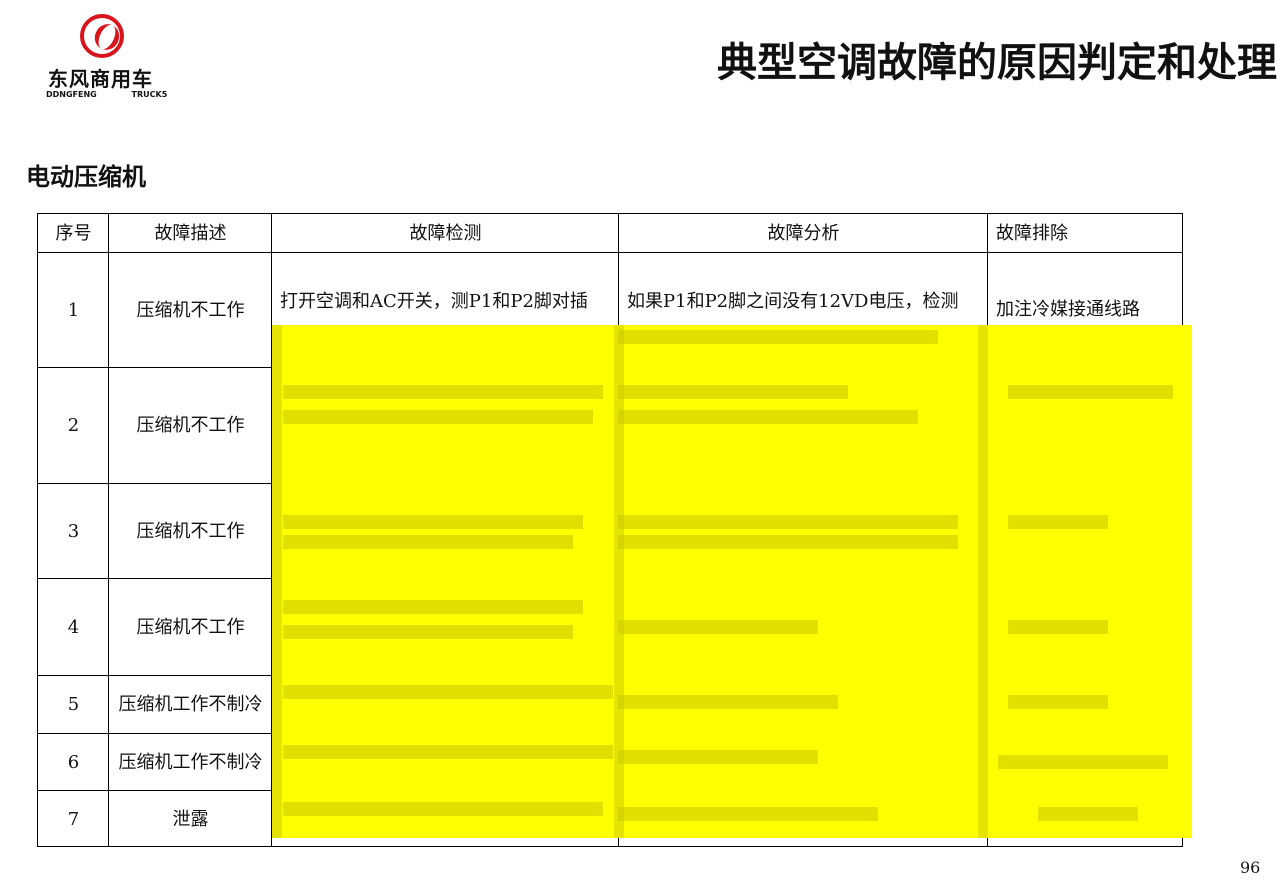 The image size is (1281, 888). What do you see at coordinates (803, 233) in the screenshot?
I see `header-analysis: 故障分析` at bounding box center [803, 233].